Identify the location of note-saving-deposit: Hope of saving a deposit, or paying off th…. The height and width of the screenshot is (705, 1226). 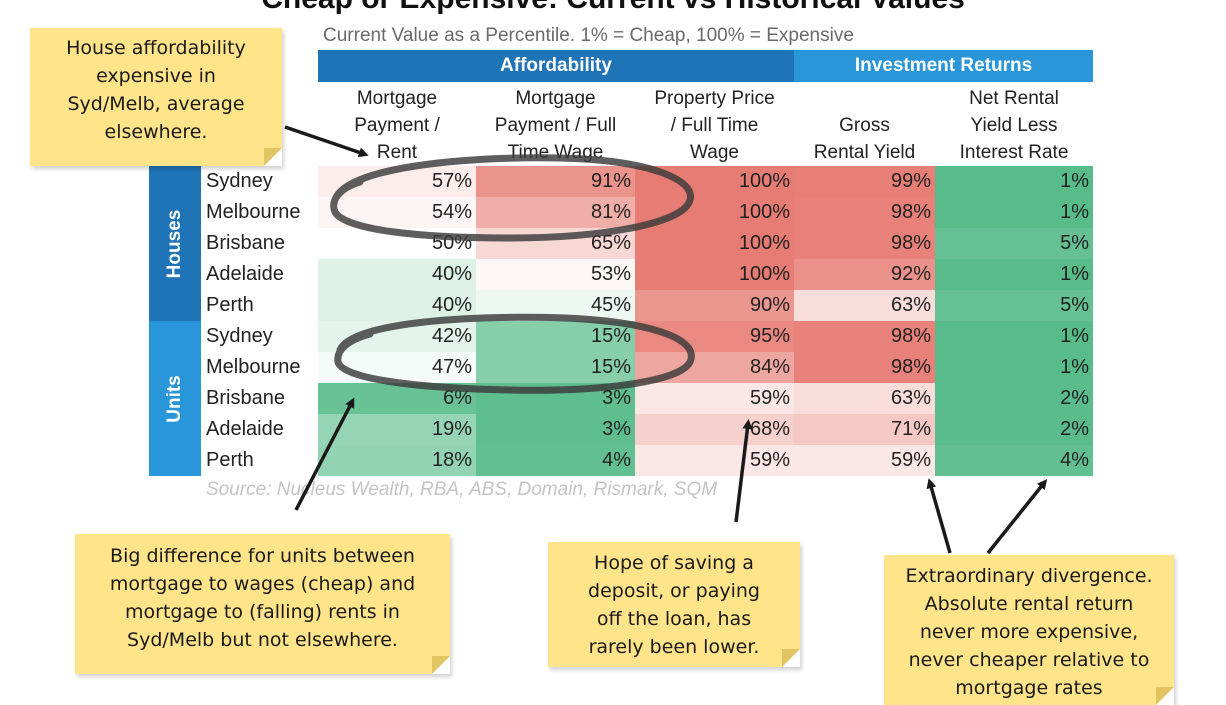
(674, 604).